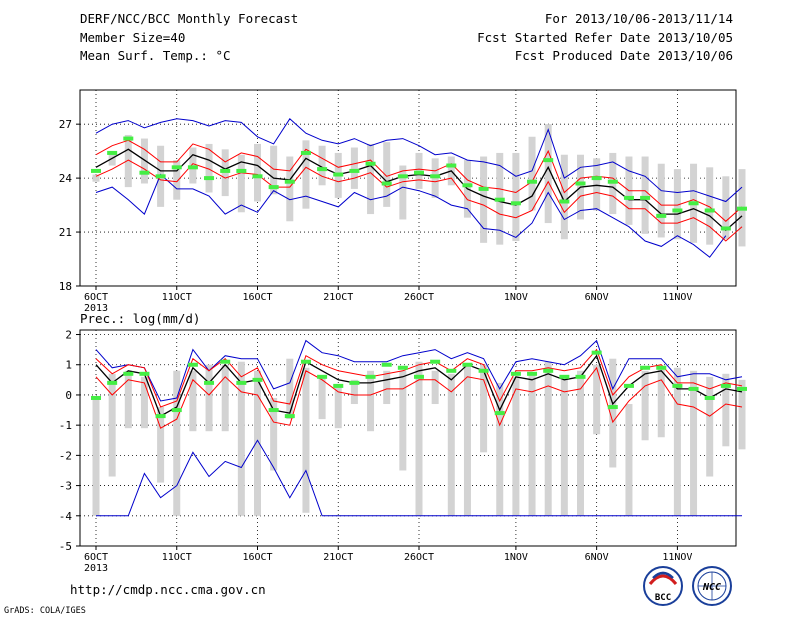  I want to click on y-tick-label: 21, so click(65, 232).